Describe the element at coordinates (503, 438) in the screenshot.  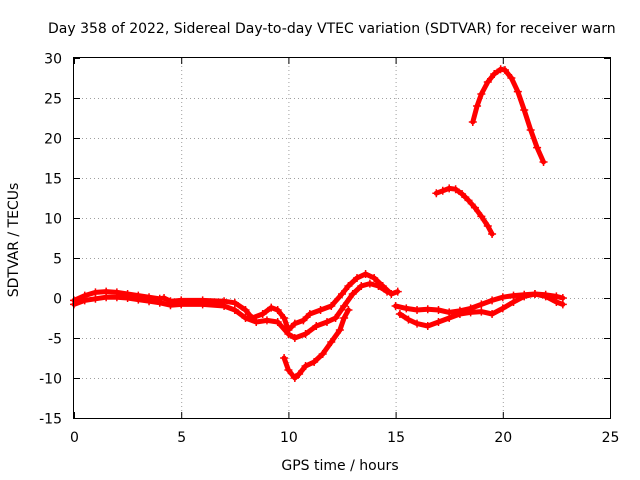
I see `x-tick-label: 20` at that location.